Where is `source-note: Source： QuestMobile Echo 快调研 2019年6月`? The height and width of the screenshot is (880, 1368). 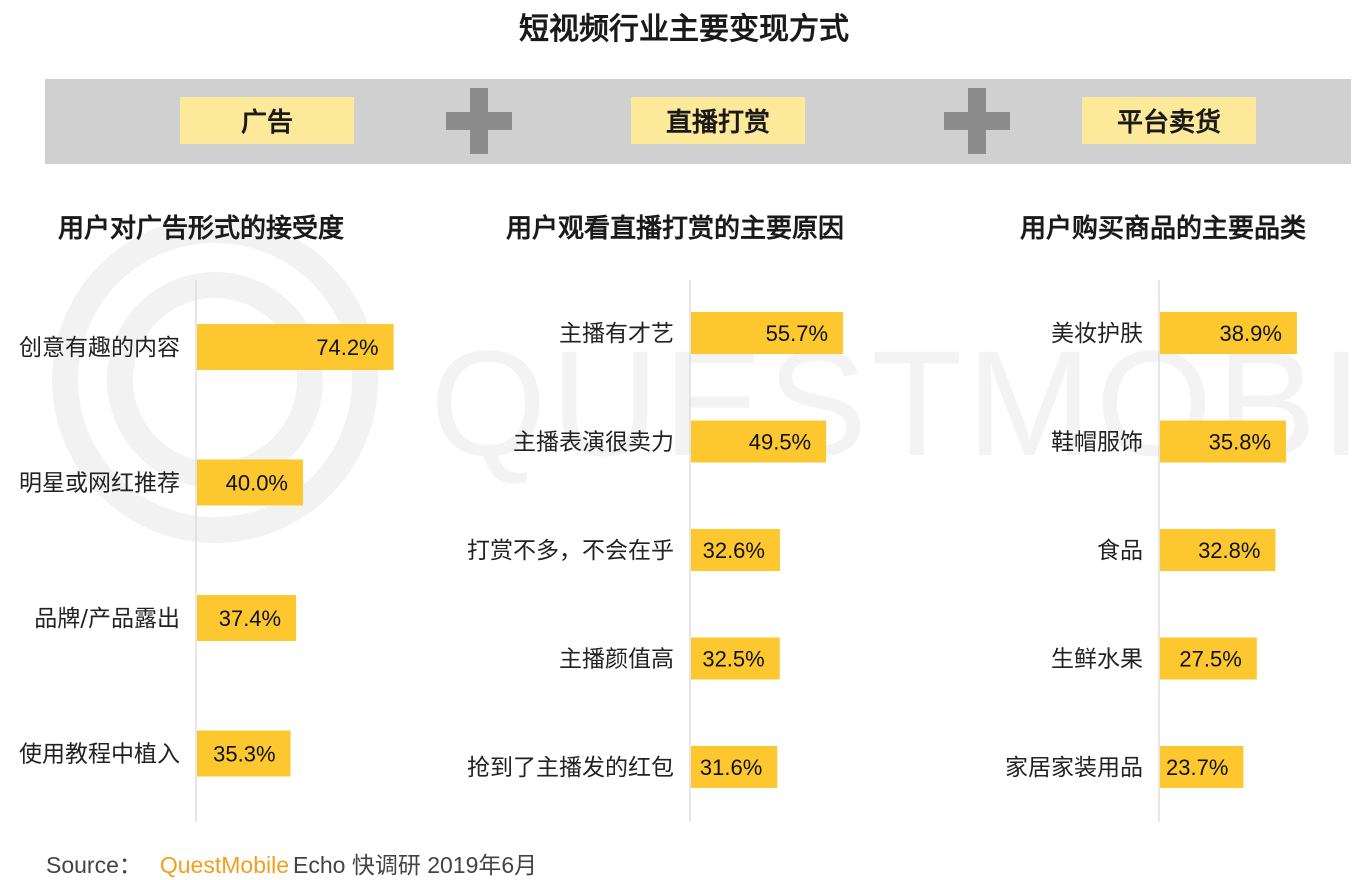 source-note: Source： QuestMobile Echo 快调研 2019年6月 is located at coordinates (291, 863).